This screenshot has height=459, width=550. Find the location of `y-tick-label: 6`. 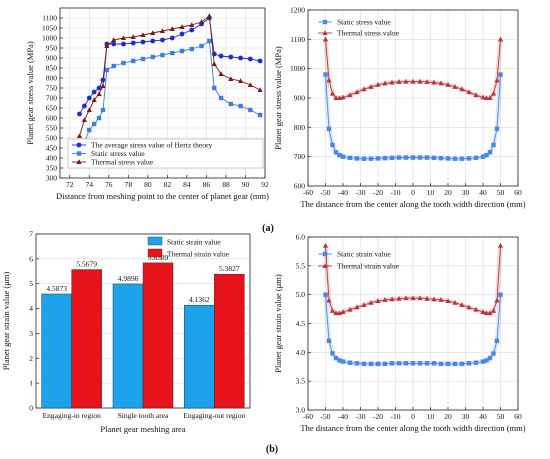

y-tick-label: 6 is located at coordinates (31, 258).